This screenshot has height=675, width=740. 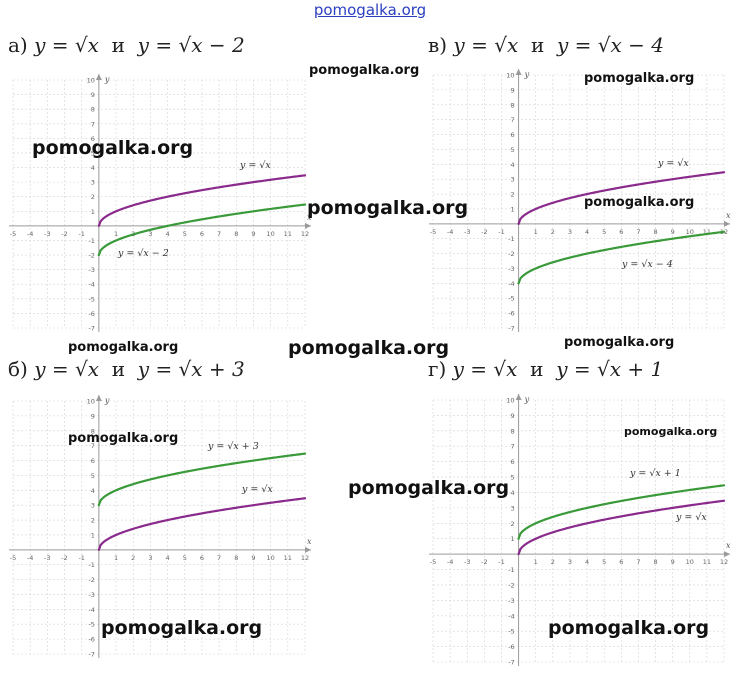 I want to click on y-tick-label: -7, so click(x=511, y=329).